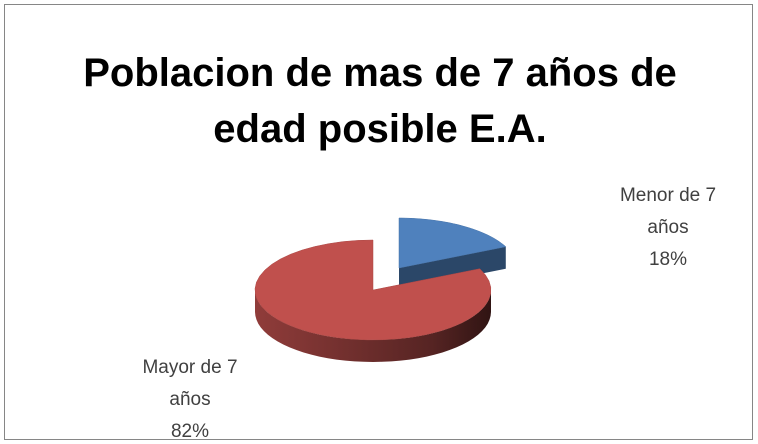 This screenshot has height=444, width=758. I want to click on label-name: Menor de 7 años, so click(668, 211).